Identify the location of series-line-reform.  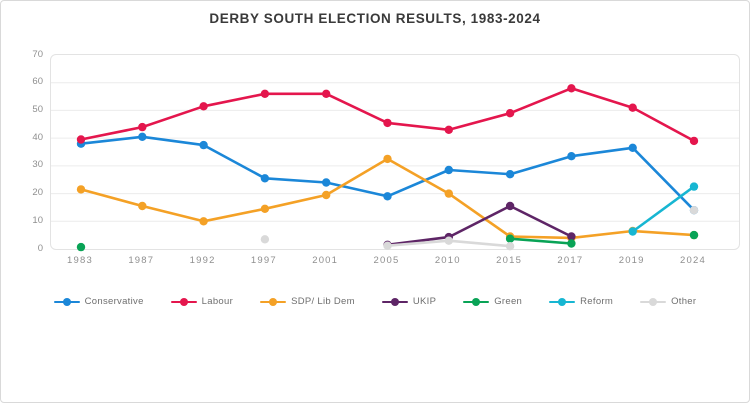
(663, 209).